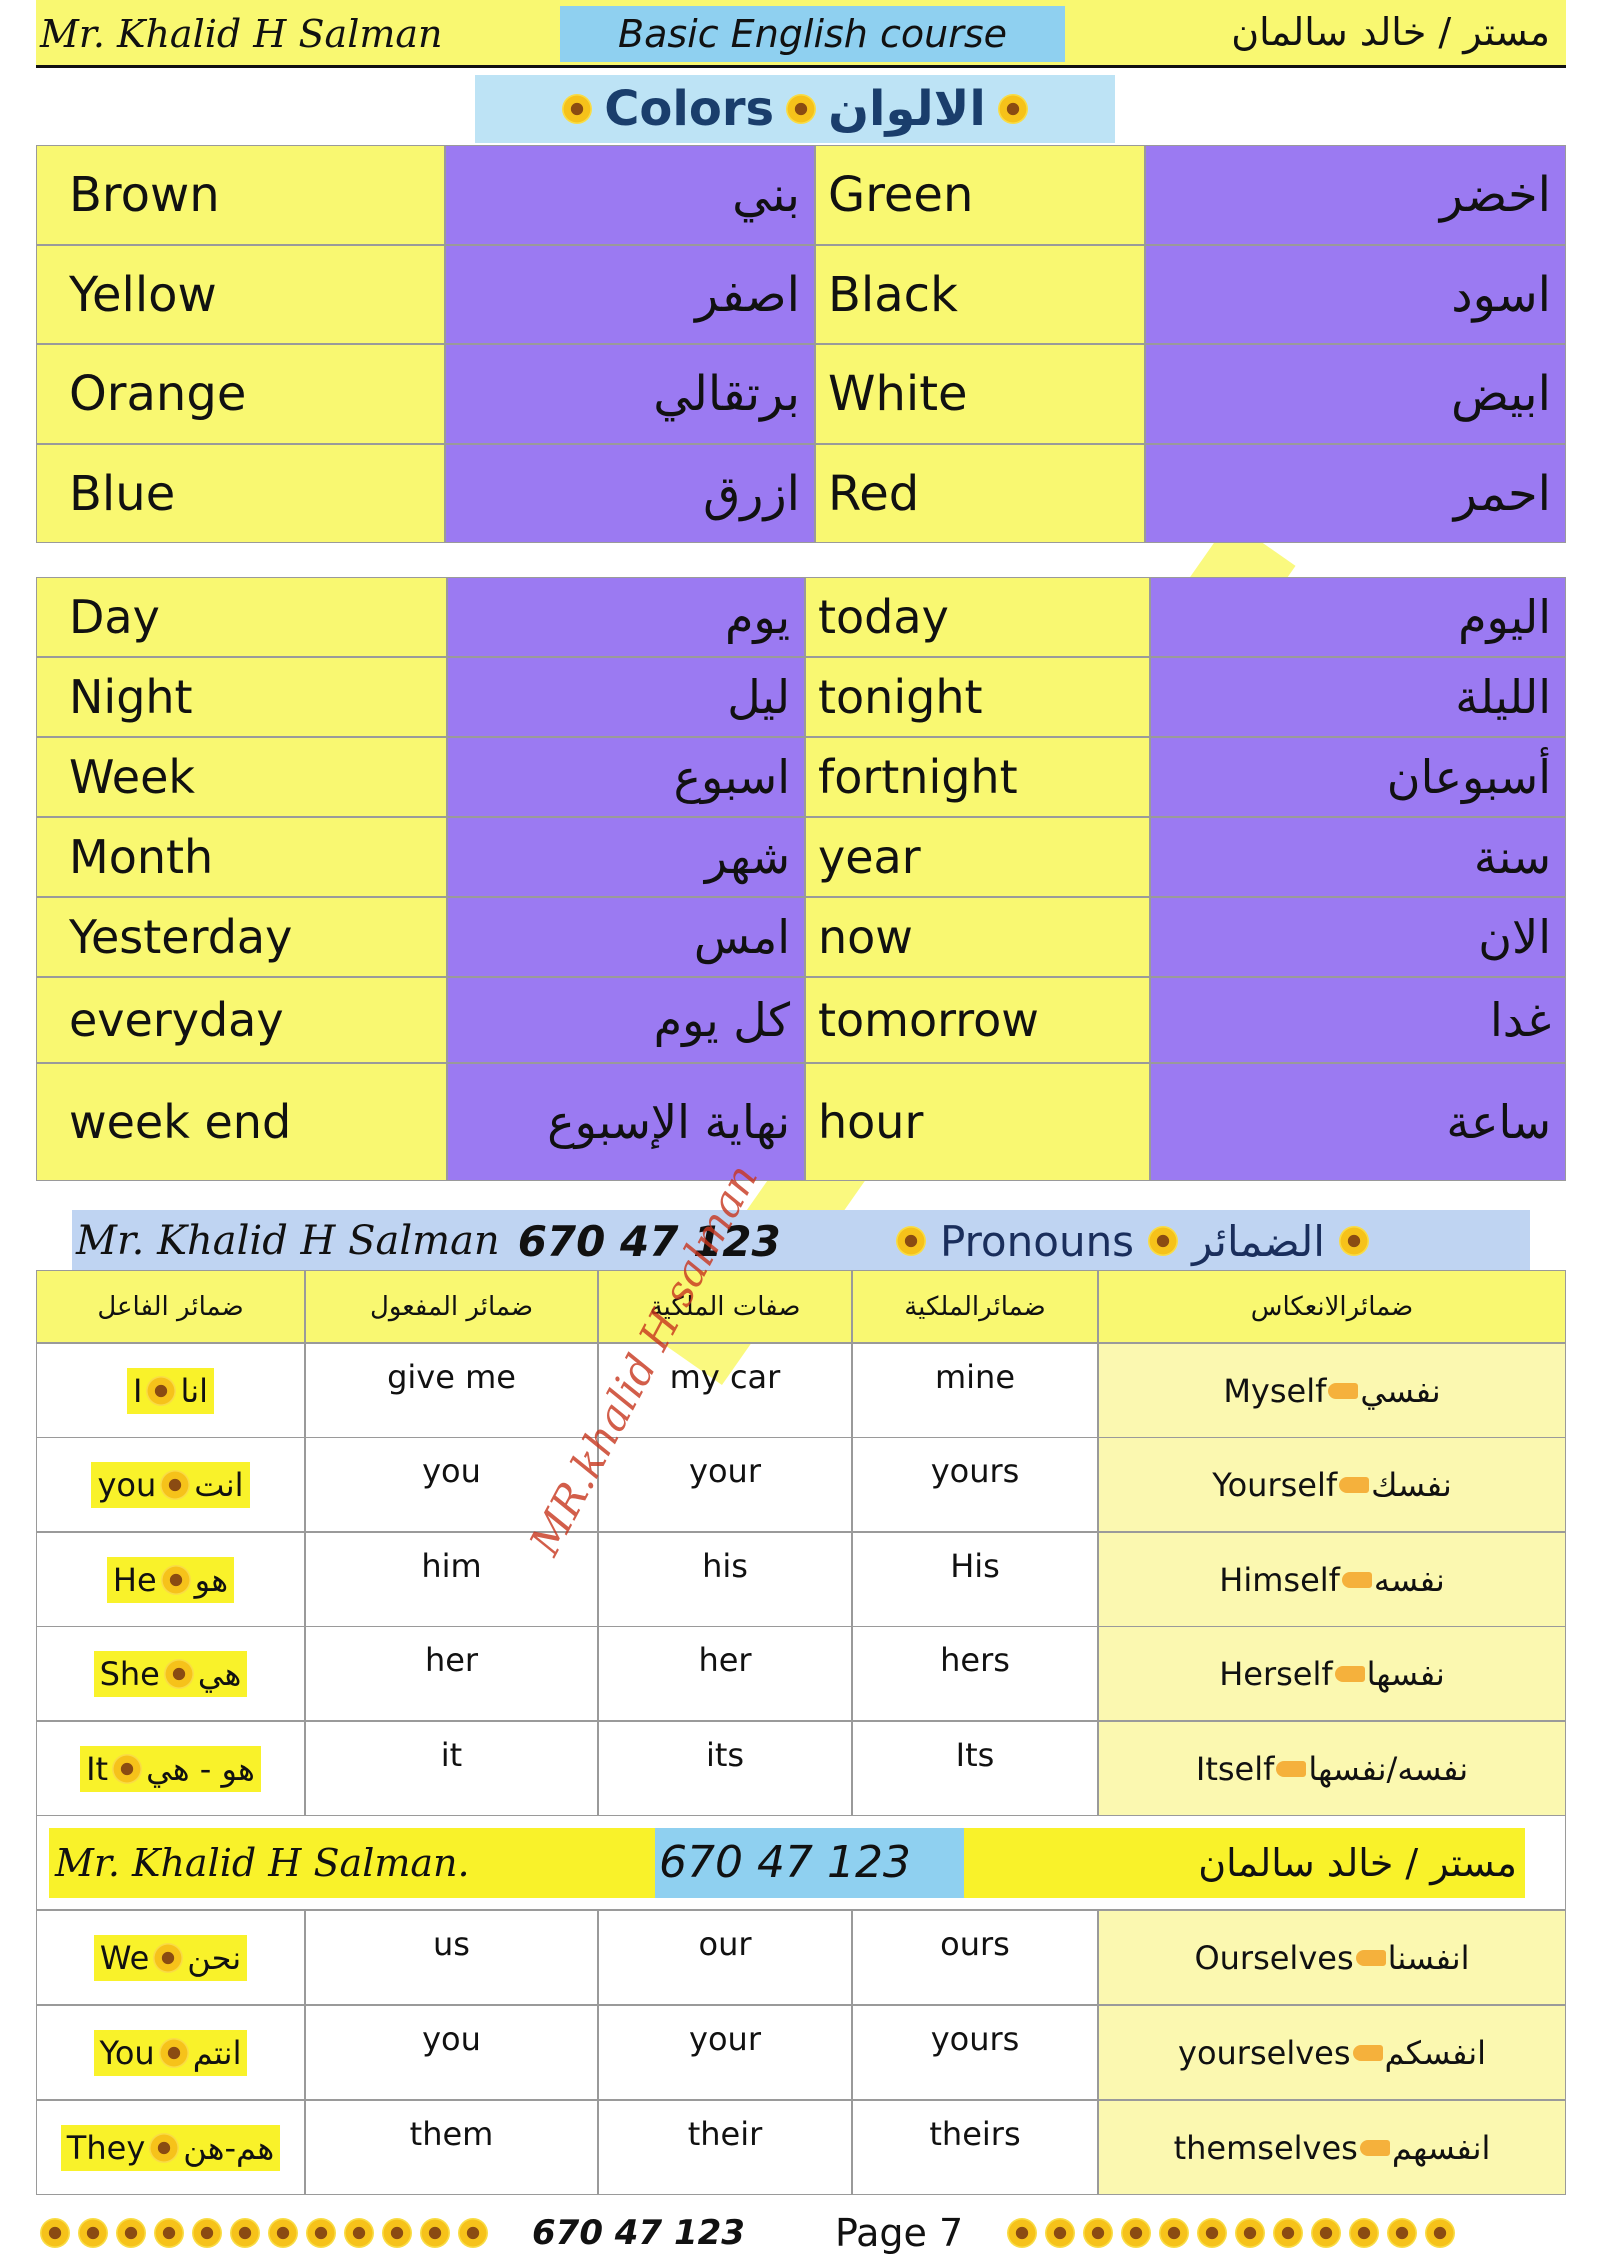 This screenshot has height=2263, width=1600. What do you see at coordinates (451, 1471) in the screenshot?
I see `object: you` at bounding box center [451, 1471].